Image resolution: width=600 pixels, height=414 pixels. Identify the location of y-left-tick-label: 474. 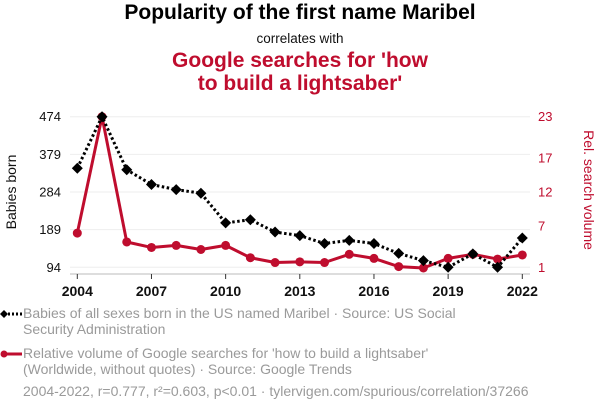
(50, 116).